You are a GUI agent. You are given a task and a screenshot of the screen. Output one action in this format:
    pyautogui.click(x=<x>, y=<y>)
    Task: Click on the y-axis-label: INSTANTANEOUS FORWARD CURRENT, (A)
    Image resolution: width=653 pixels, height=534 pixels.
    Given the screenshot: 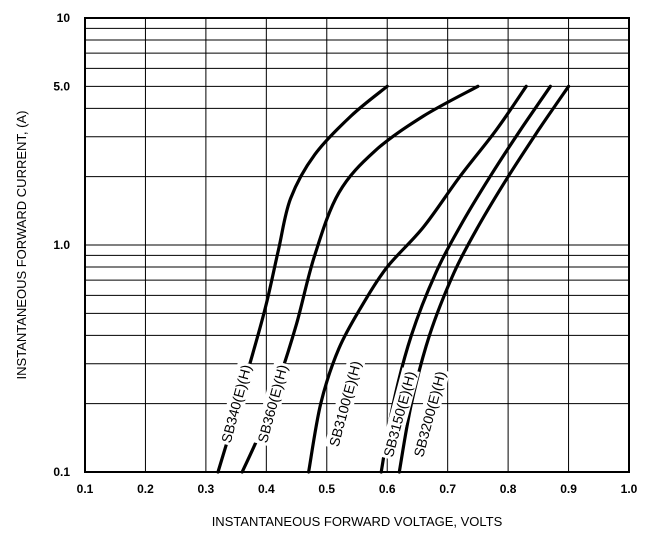 What is the action you would take?
    pyautogui.click(x=21, y=245)
    